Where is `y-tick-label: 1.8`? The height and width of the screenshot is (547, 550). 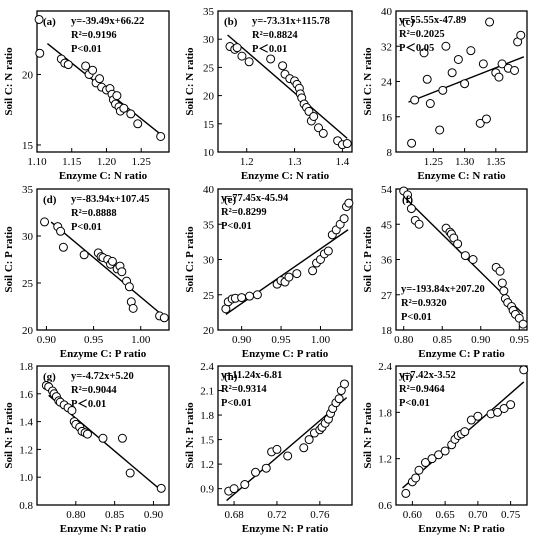
y-tick-label: 1.8 is located at coordinates (207, 416).